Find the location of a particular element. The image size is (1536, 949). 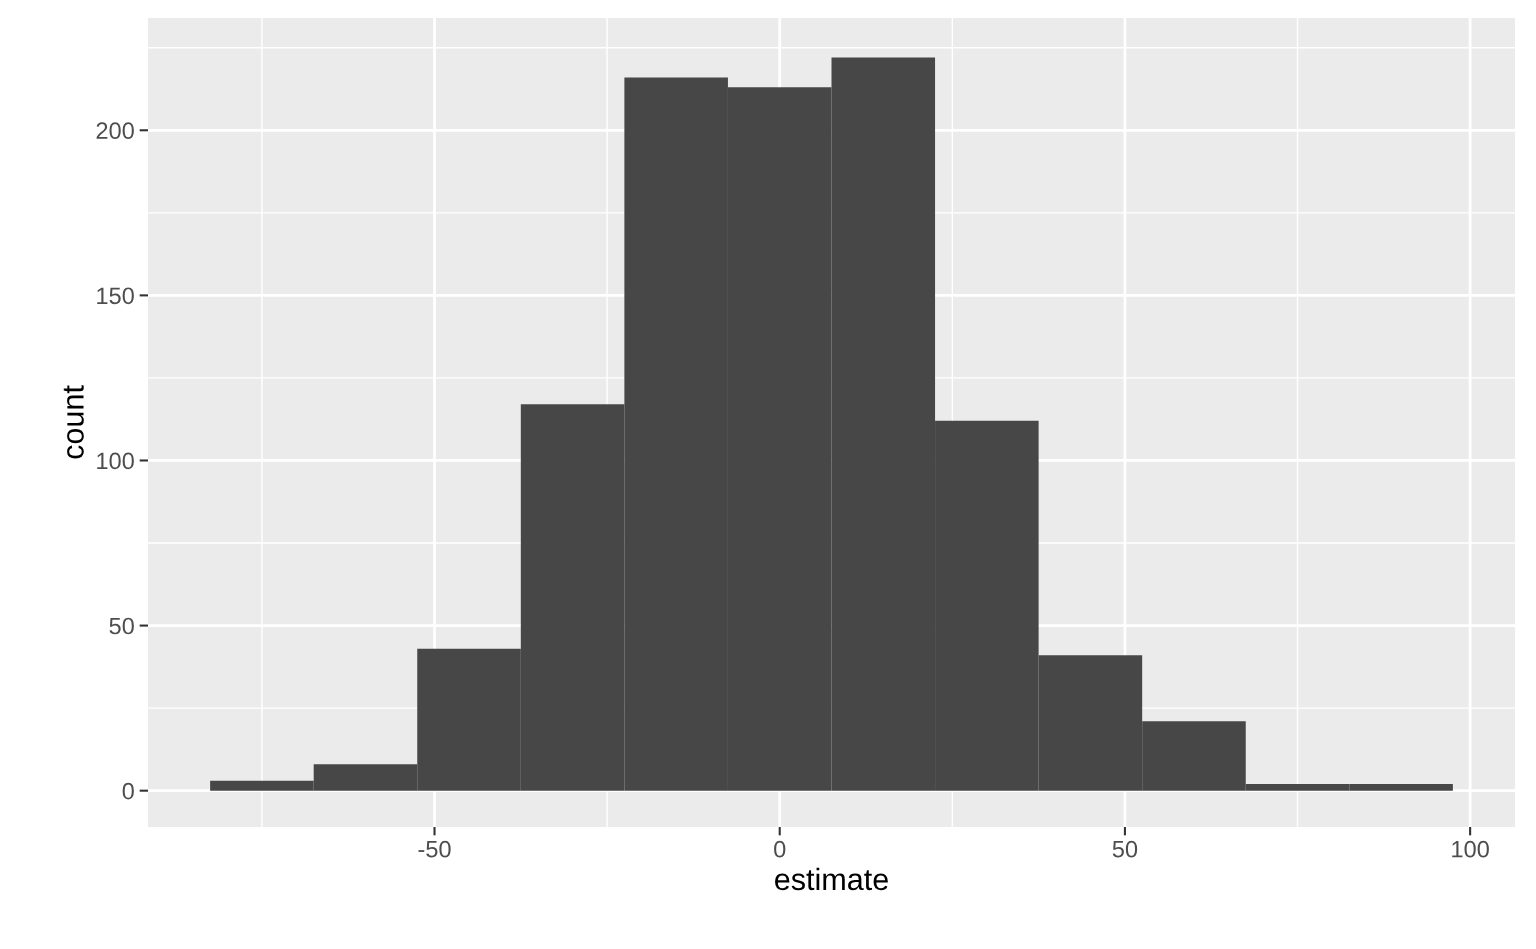

y-axis-title: count is located at coordinates (73, 422).